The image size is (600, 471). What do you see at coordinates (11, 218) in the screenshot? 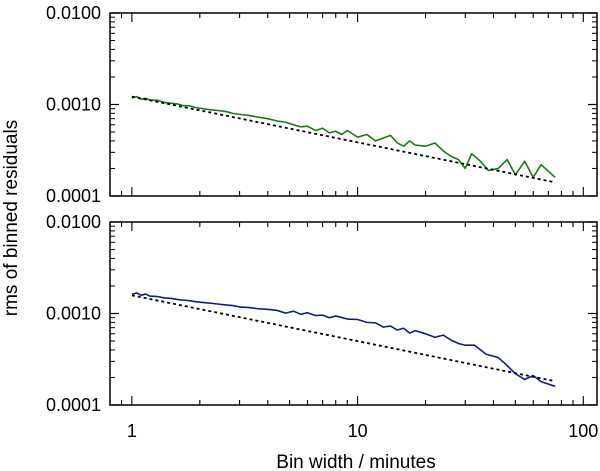
I see `y-axis-label: rms of binned residuals` at bounding box center [11, 218].